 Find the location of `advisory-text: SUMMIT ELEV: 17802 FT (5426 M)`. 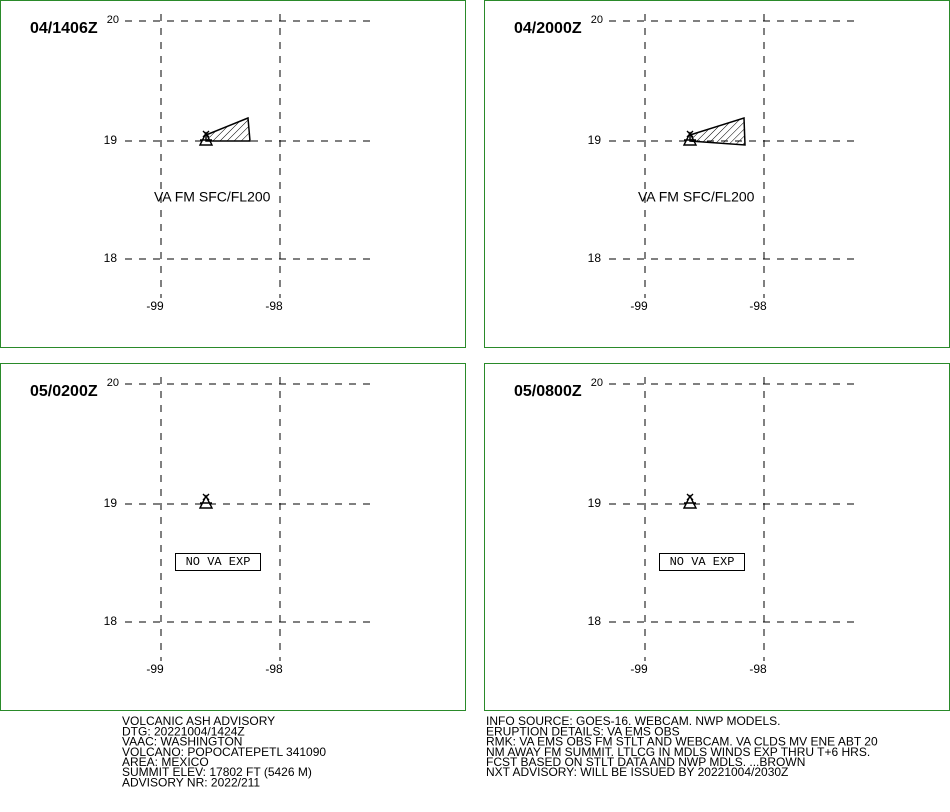

advisory-text: SUMMIT ELEV: 17802 FT (5426 M) is located at coordinates (217, 772).